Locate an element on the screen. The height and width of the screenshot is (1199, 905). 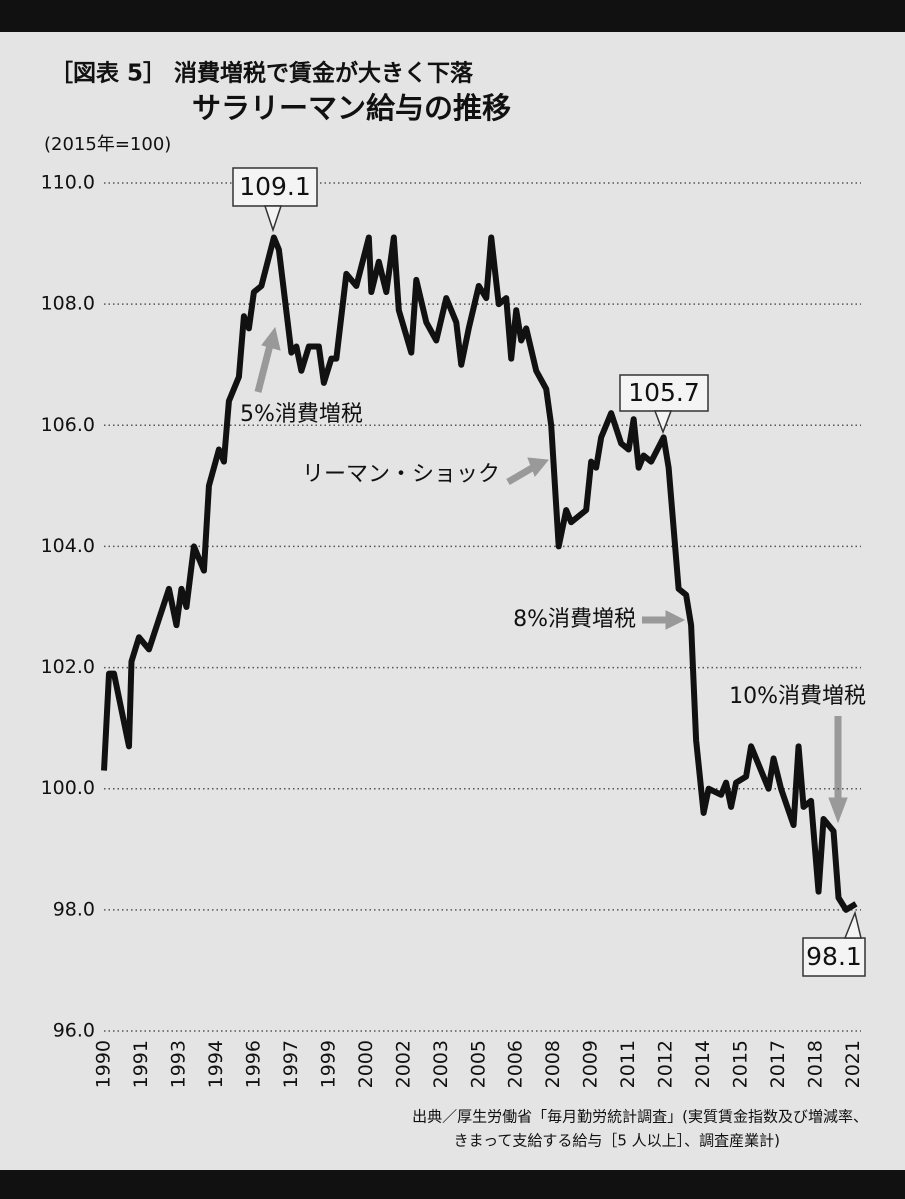
chart-title: ［図表 5］ 消費増税で賃金が大きく下落 is located at coordinates (262, 73).